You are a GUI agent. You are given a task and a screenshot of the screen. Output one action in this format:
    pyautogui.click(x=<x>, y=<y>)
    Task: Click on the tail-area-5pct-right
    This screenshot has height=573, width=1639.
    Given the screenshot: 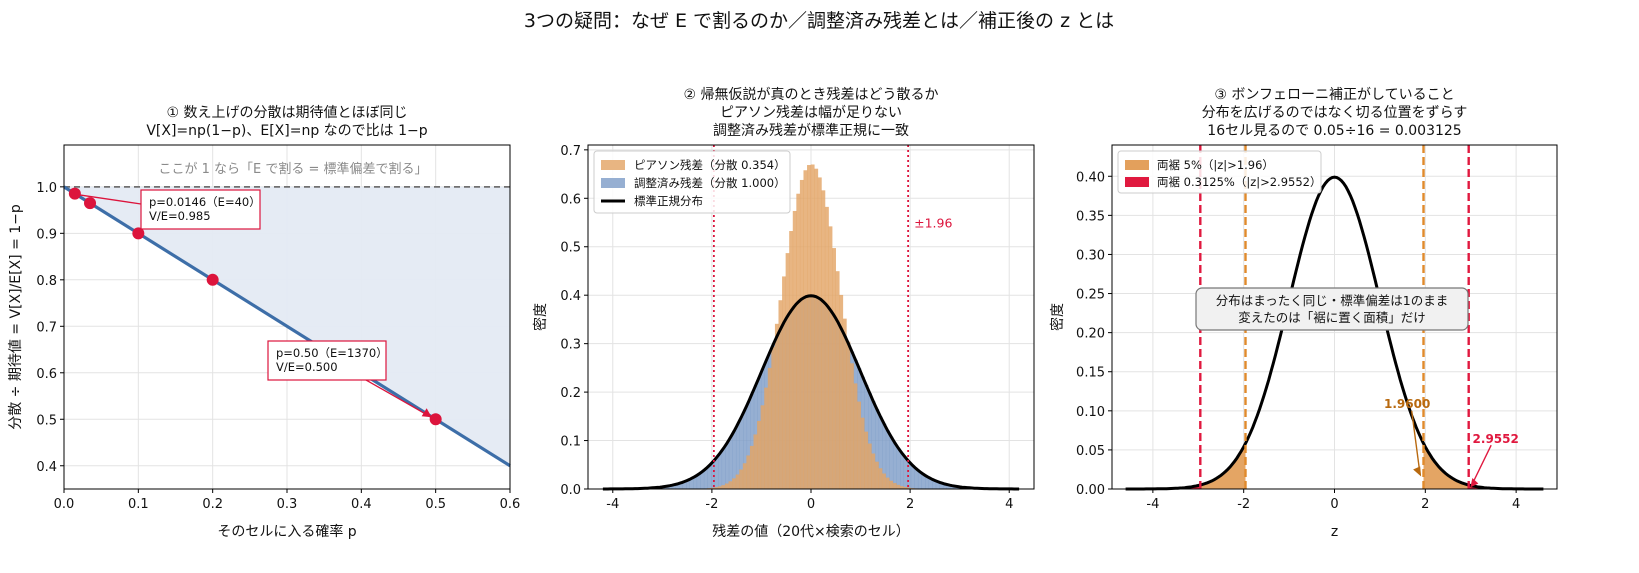 What is the action you would take?
    pyautogui.click(x=1483, y=466)
    